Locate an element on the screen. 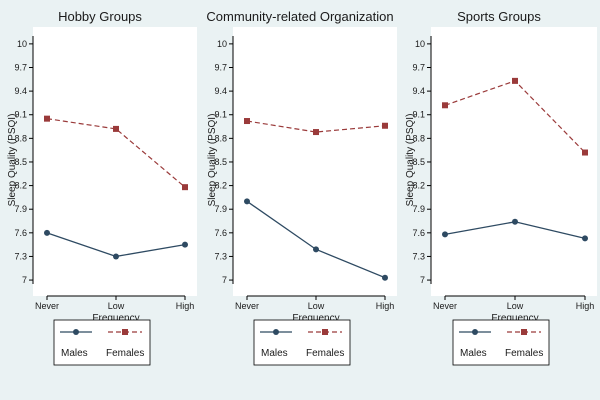 The width and height of the screenshot is (600, 400). chart-title: Hobby Groups is located at coordinates (100, 16).